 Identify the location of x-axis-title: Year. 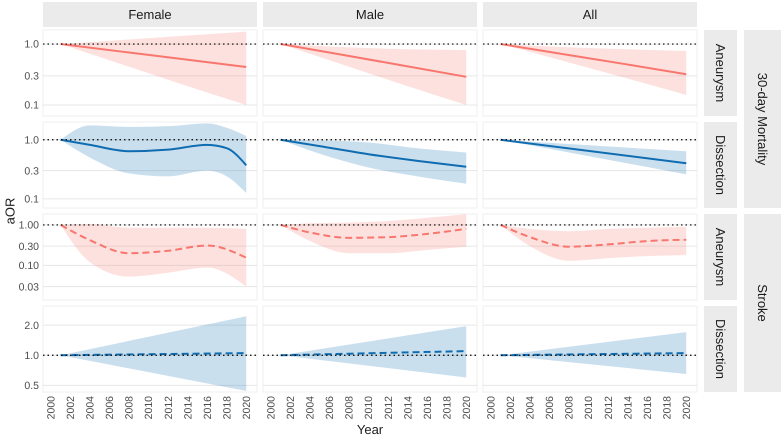
(370, 429).